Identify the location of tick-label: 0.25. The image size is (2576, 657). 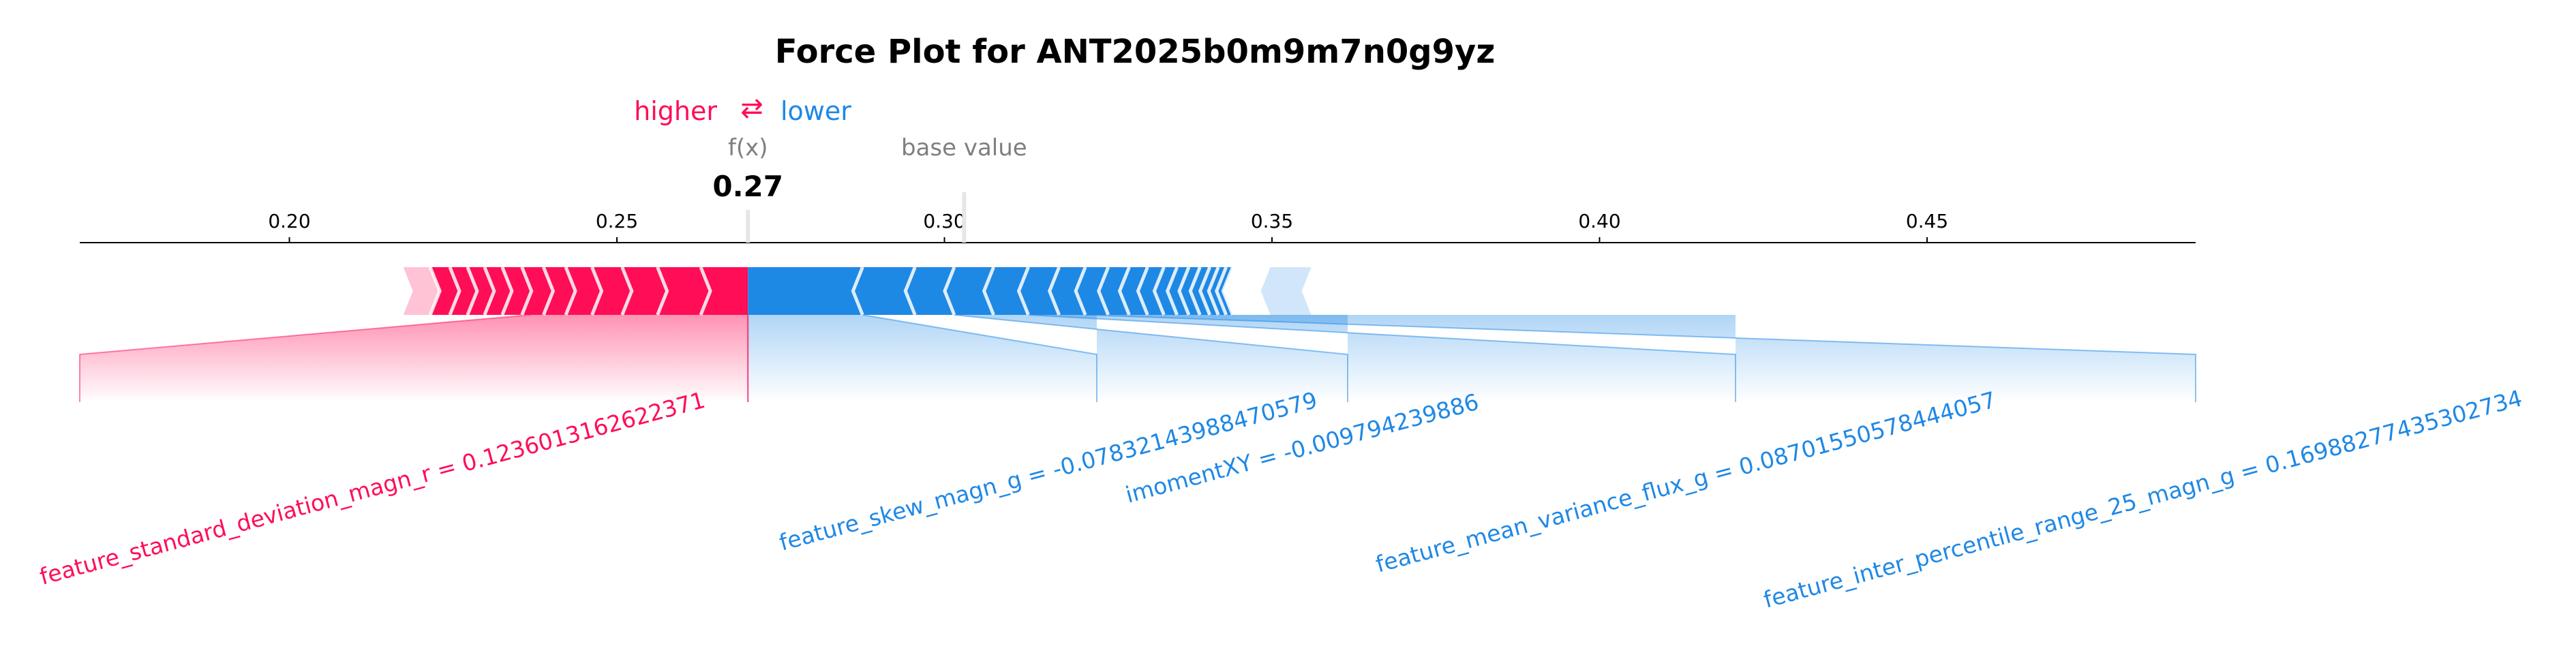
(617, 221).